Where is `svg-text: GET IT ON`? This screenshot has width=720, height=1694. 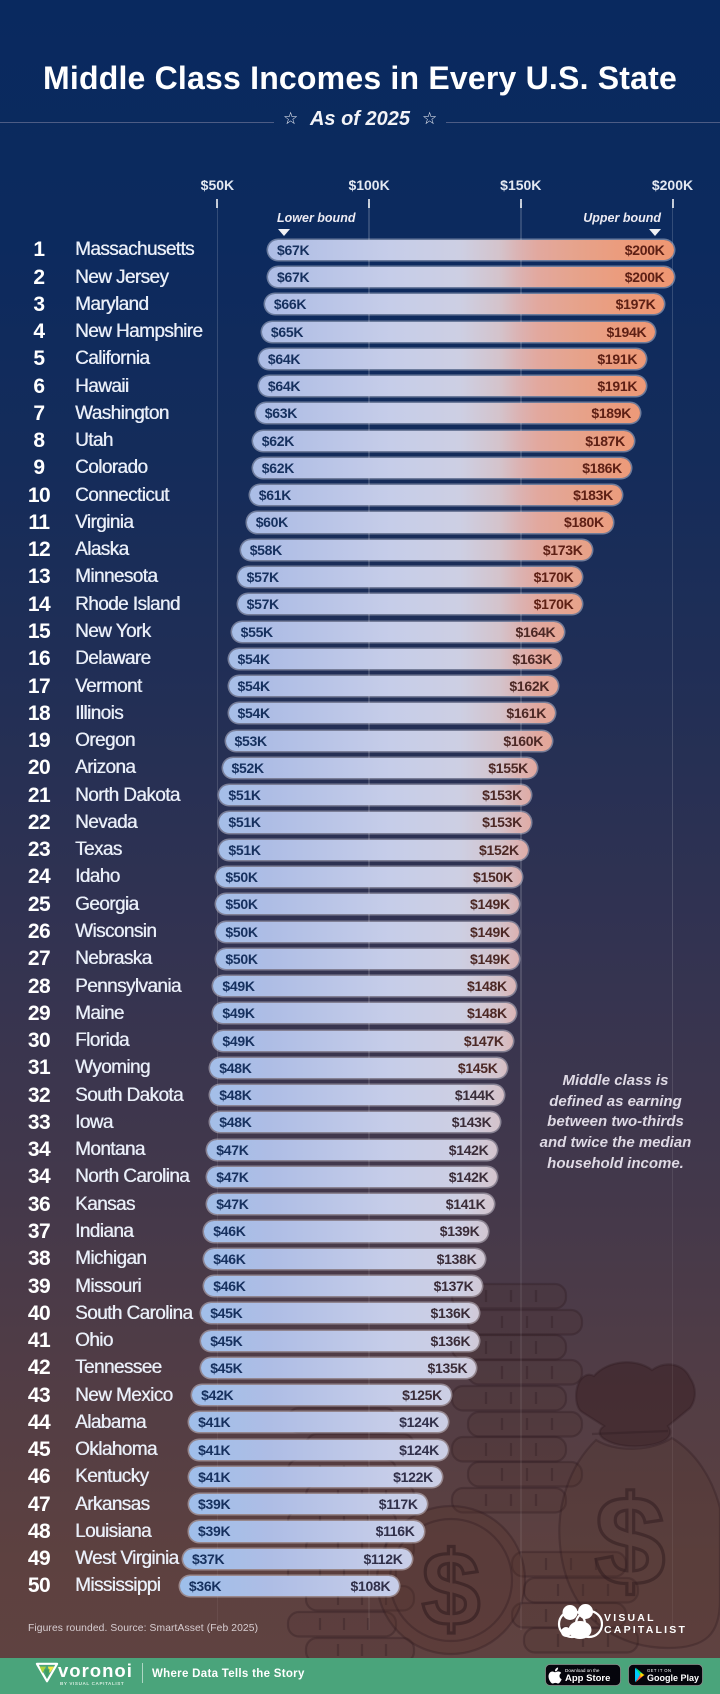 svg-text: GET IT ON is located at coordinates (659, 1670).